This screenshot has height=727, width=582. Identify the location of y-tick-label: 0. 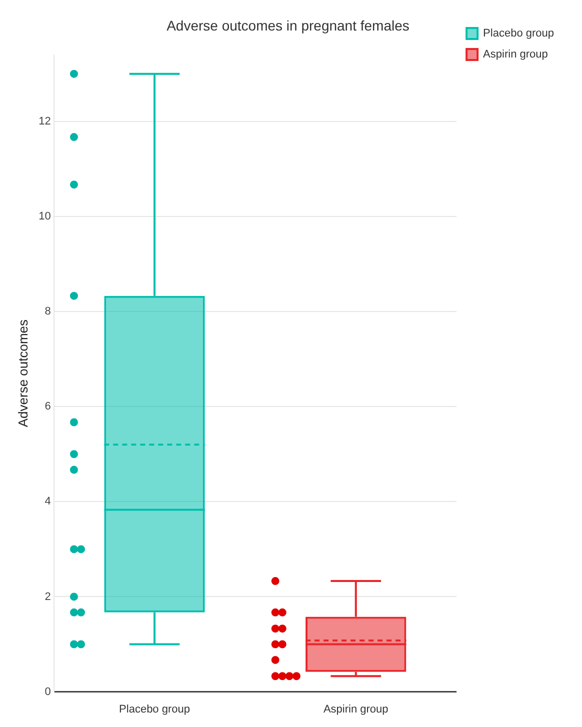
(47, 692).